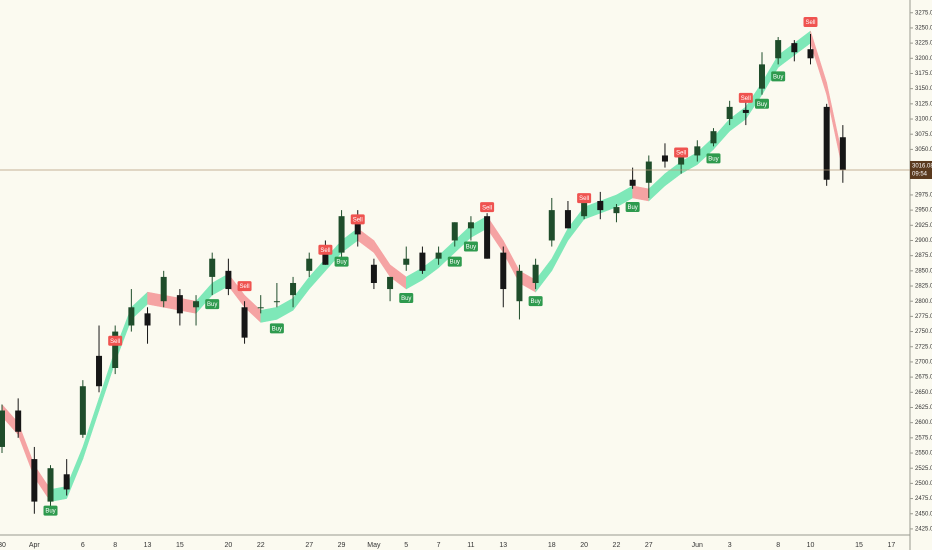 This screenshot has width=932, height=550. Describe the element at coordinates (923, 241) in the screenshot. I see `y-tick-label: 2900.00` at that location.